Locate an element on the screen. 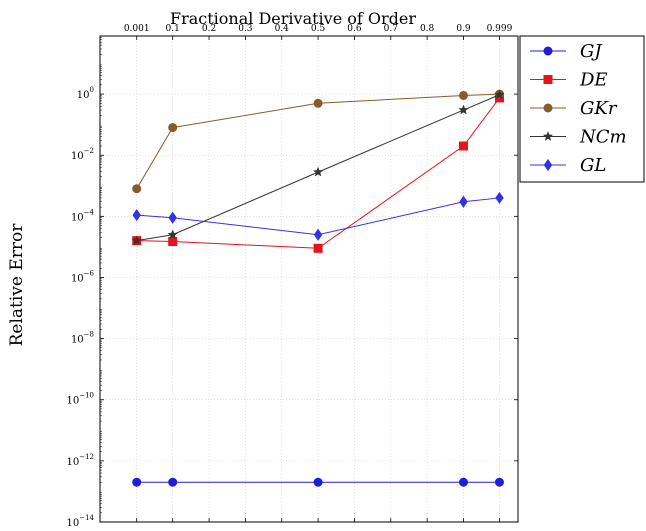  x-tick-label: 0.999 is located at coordinates (500, 29).